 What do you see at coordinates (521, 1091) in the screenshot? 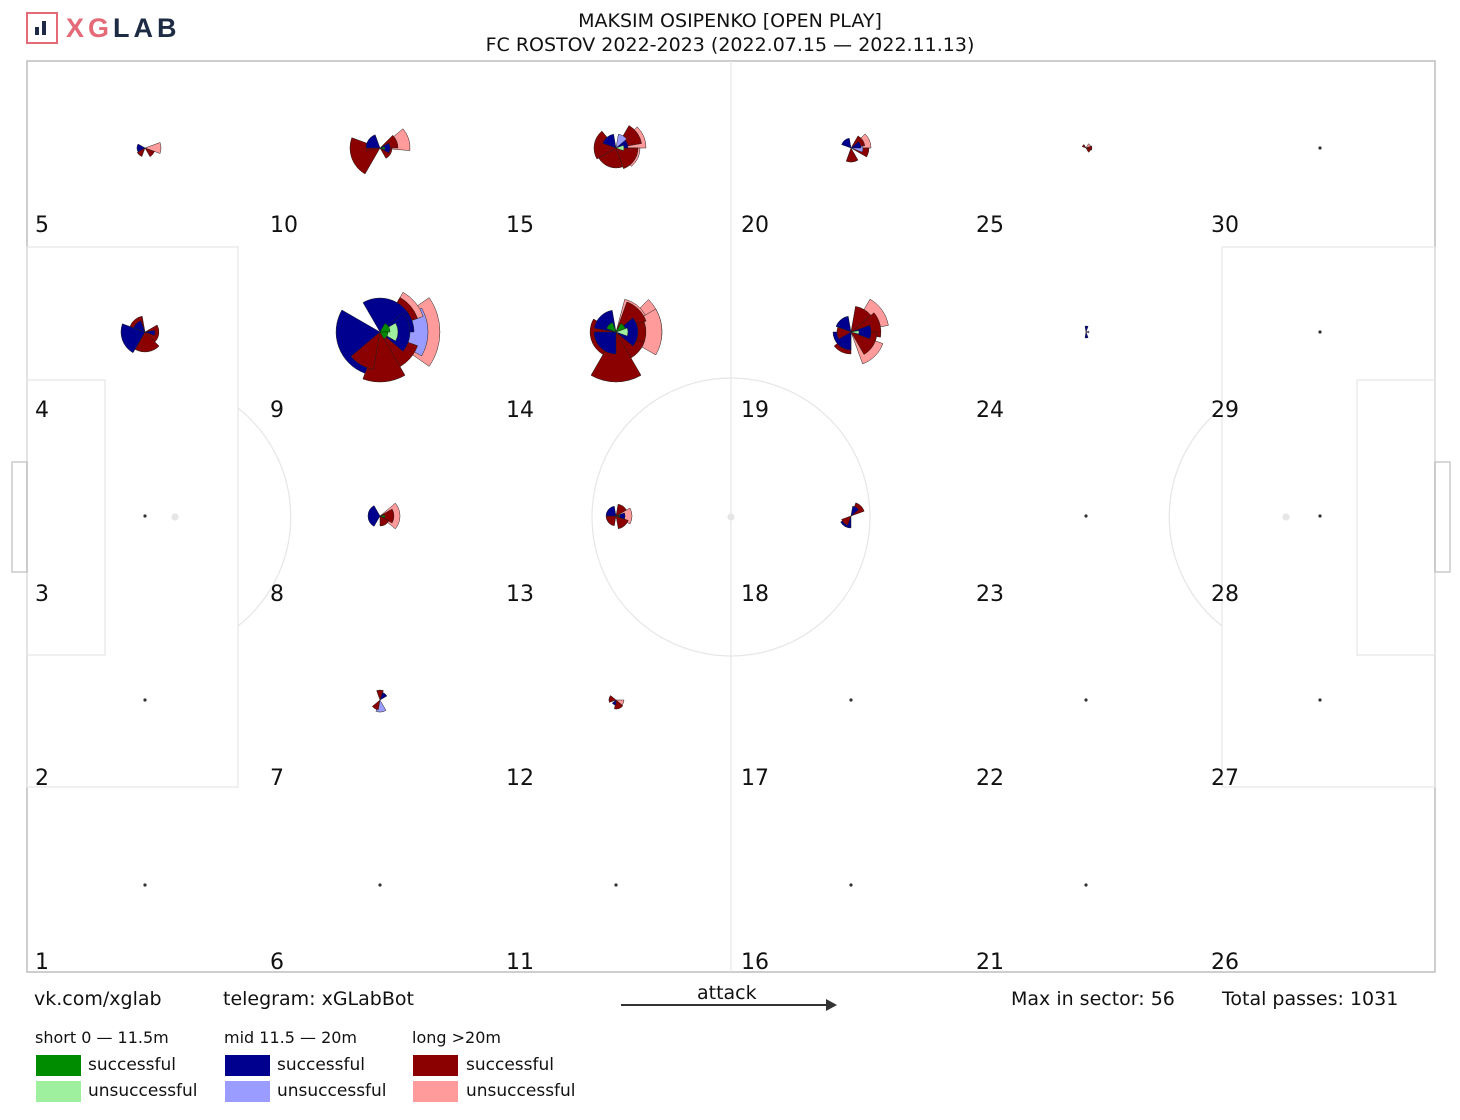
I see `legend-long-unsuccessful-label: unsuccessful` at bounding box center [521, 1091].